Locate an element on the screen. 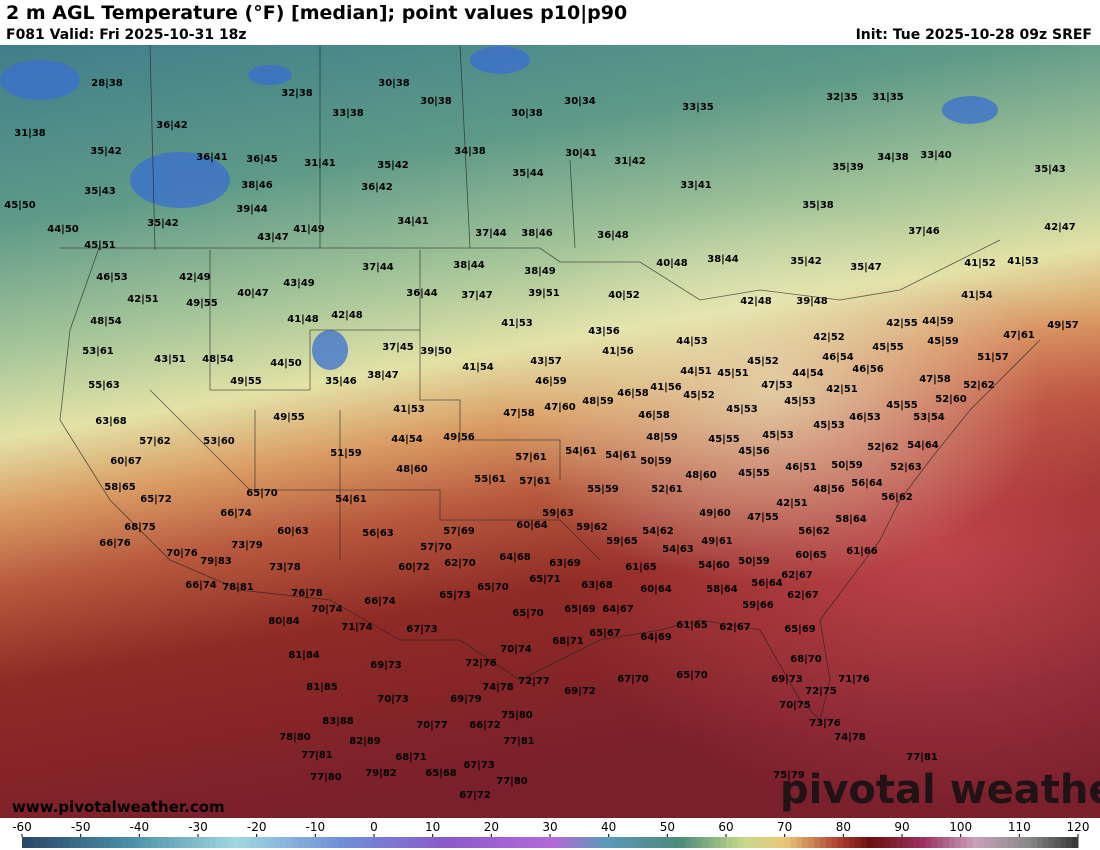 The width and height of the screenshot is (1100, 850). point-value: 33|40 is located at coordinates (936, 155).